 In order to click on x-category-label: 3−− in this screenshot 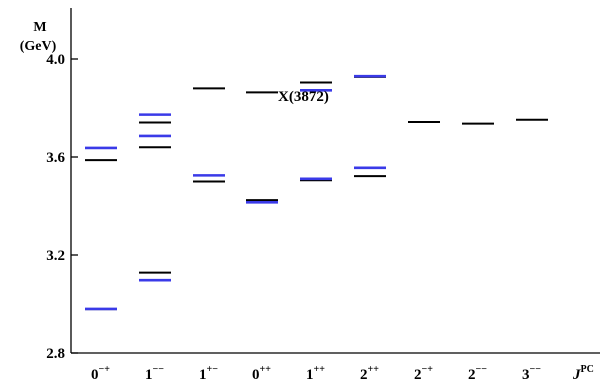, I will do `click(531, 373)`.